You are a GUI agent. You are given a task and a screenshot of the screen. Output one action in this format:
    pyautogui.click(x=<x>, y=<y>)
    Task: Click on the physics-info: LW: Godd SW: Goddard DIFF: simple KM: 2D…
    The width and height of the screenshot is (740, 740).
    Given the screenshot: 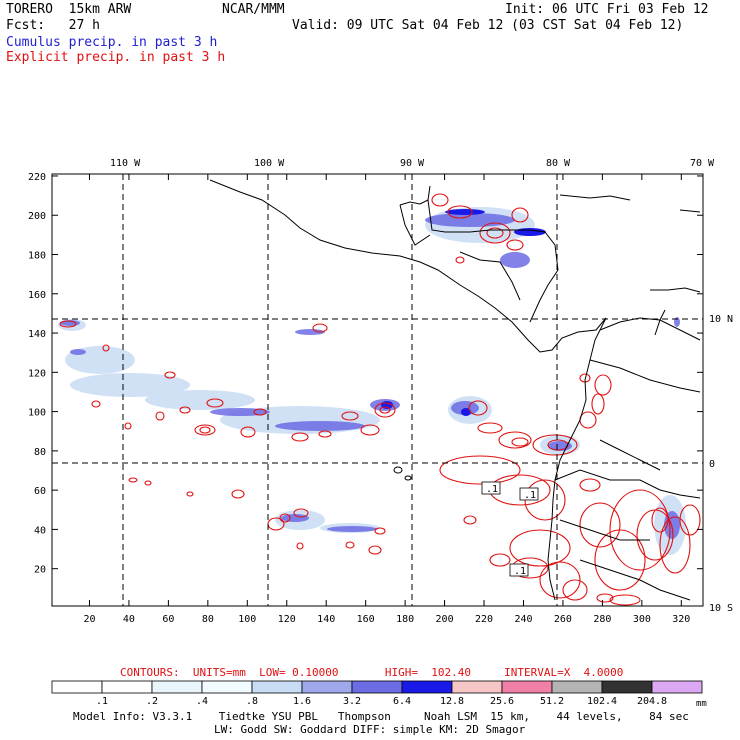 What is the action you would take?
    pyautogui.click(x=370, y=729)
    